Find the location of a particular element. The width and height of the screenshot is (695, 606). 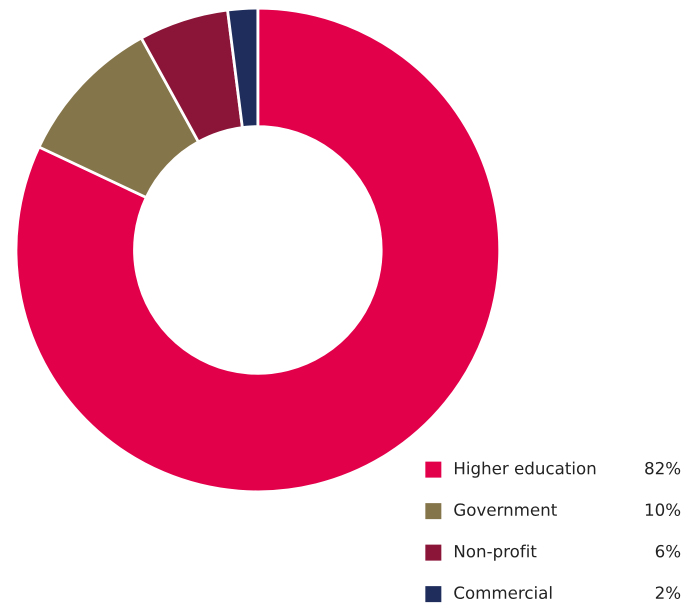

data-label: 6% is located at coordinates (668, 551).